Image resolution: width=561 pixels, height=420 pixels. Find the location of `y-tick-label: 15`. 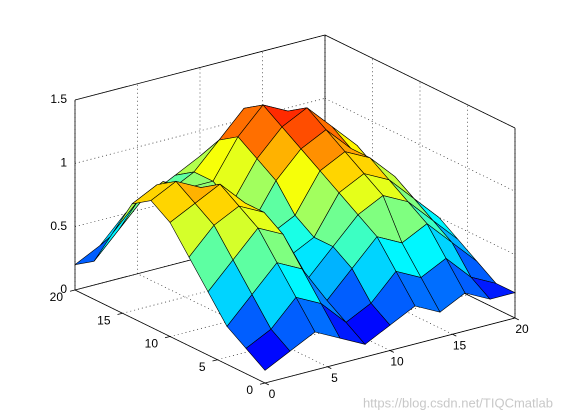

y-tick-label: 15 is located at coordinates (104, 320).